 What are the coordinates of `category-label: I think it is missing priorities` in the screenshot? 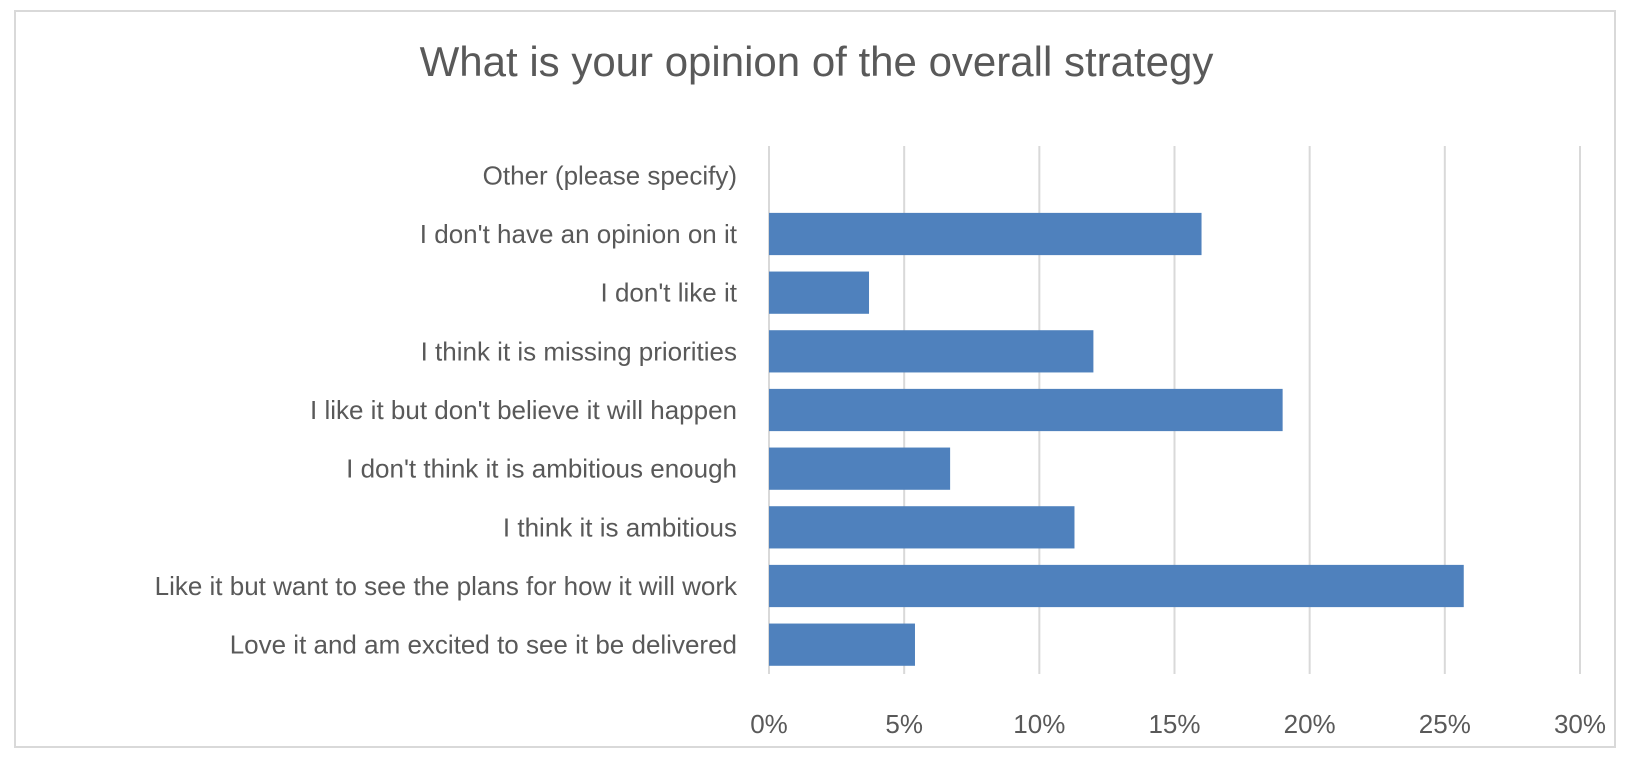 It's located at (579, 351).